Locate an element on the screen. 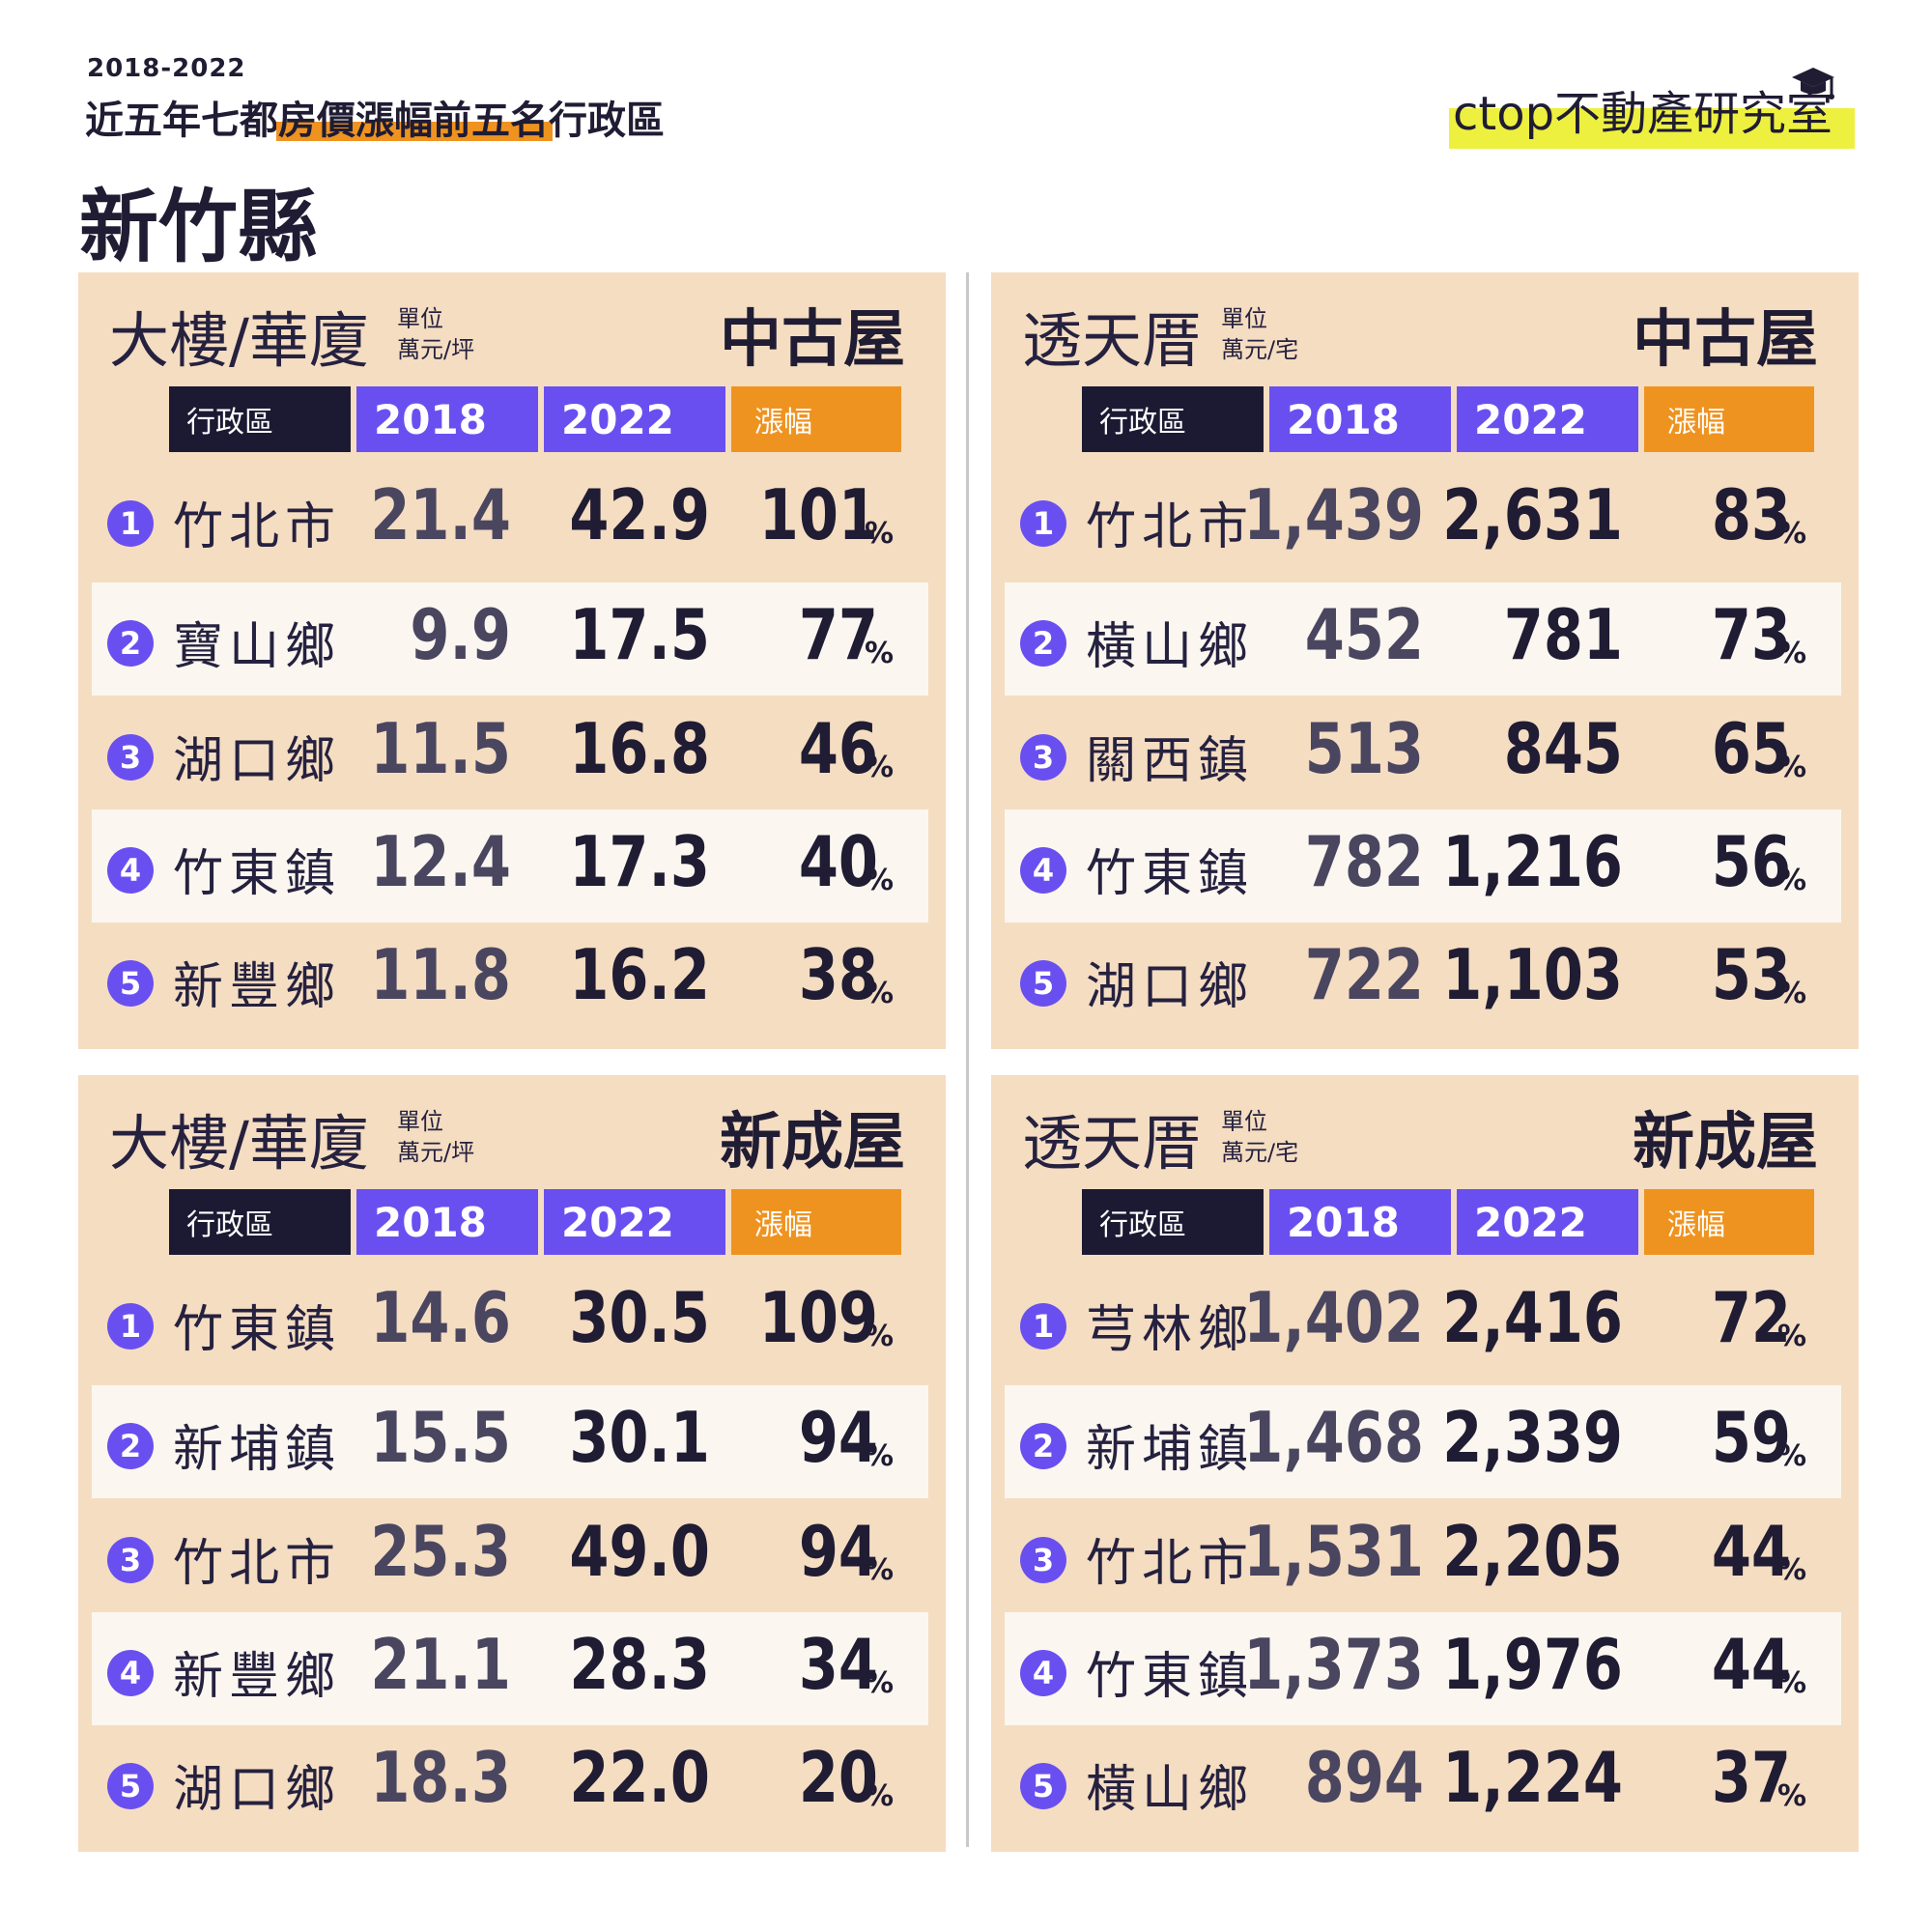  table-row: 3 竹北市 1,531 2,205 44 % is located at coordinates (1423, 1555).